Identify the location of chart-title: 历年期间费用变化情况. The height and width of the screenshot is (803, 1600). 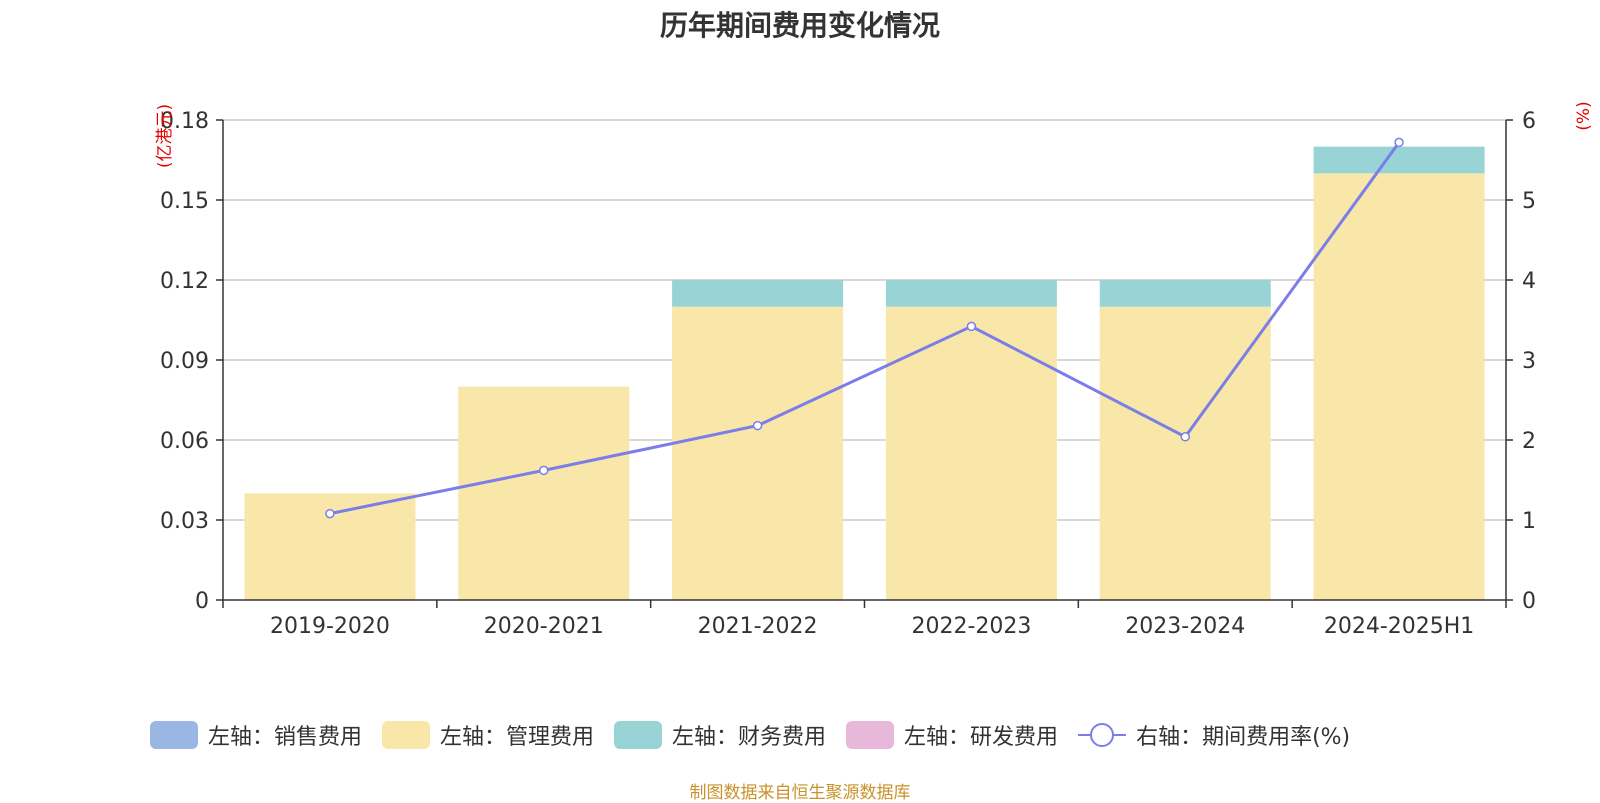
(799, 25).